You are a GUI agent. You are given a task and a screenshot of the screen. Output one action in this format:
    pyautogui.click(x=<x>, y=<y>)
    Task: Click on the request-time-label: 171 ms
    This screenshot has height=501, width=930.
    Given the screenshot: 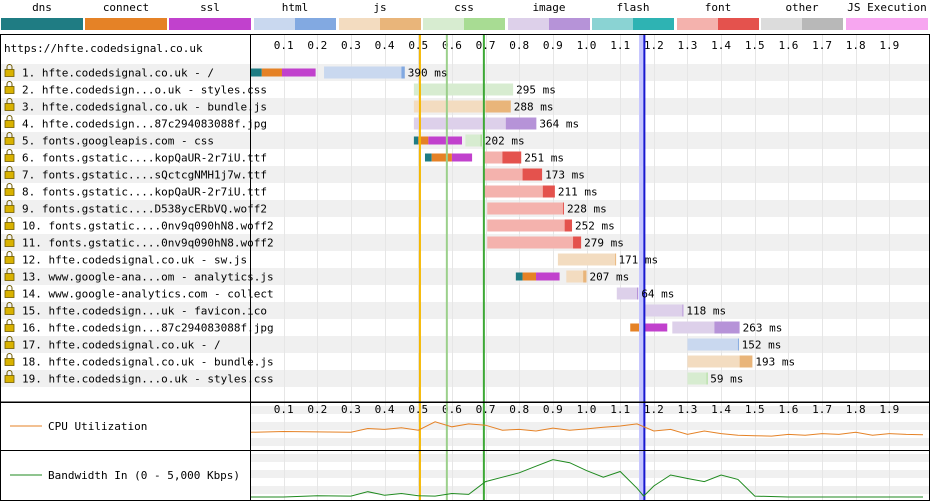 What is the action you would take?
    pyautogui.click(x=638, y=260)
    